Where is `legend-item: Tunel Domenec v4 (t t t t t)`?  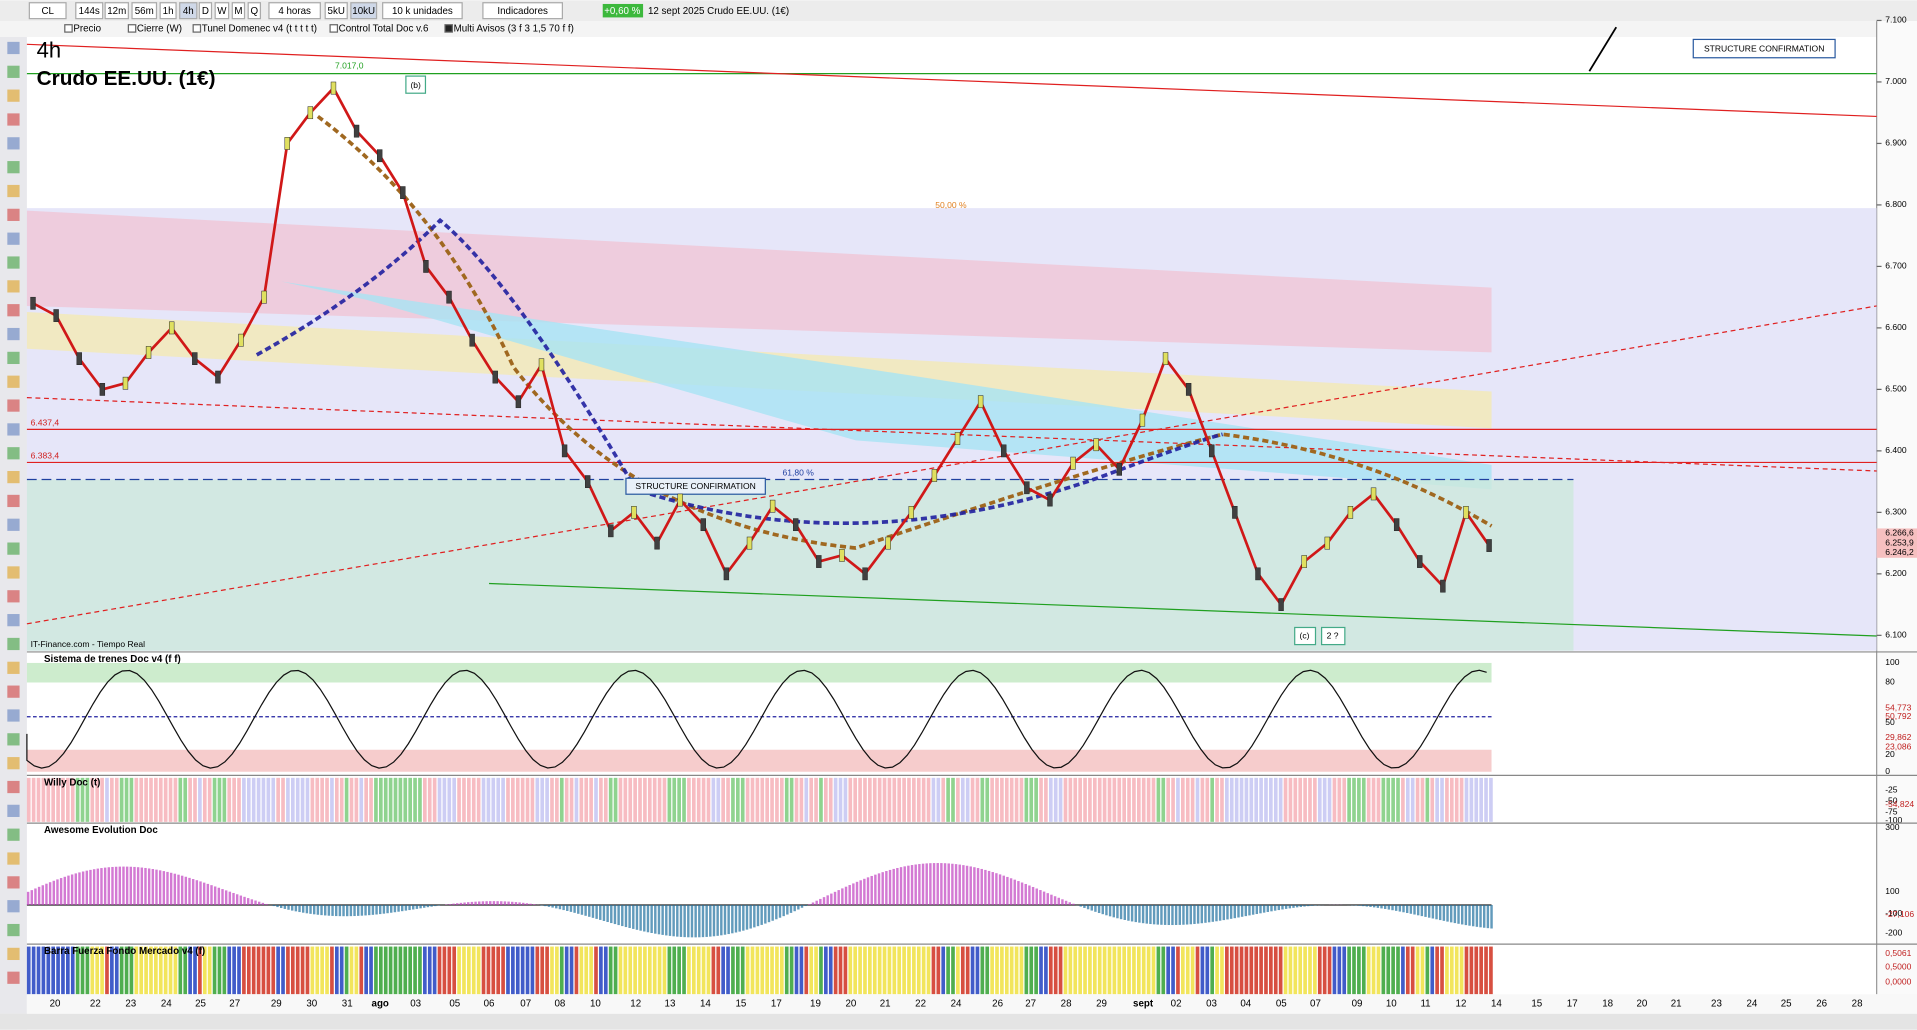 legend-item: Tunel Domenec v4 (t t t t t) is located at coordinates (259, 29).